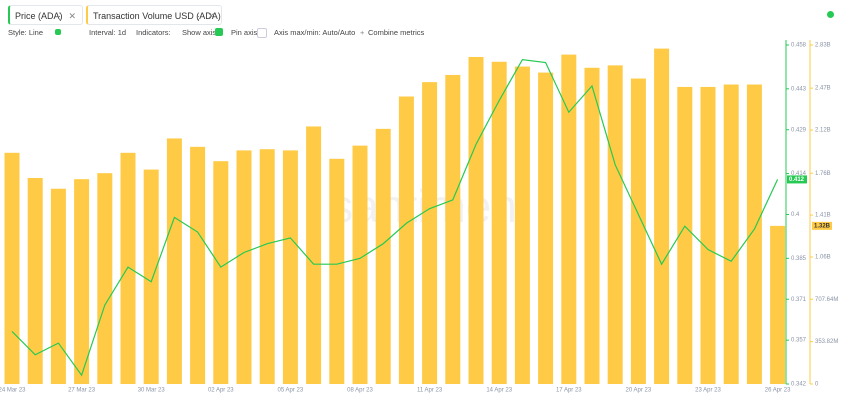 Image resolution: width=850 pixels, height=401 pixels. Describe the element at coordinates (823, 174) in the screenshot. I see `y2-tick-label: 1.76B` at that location.